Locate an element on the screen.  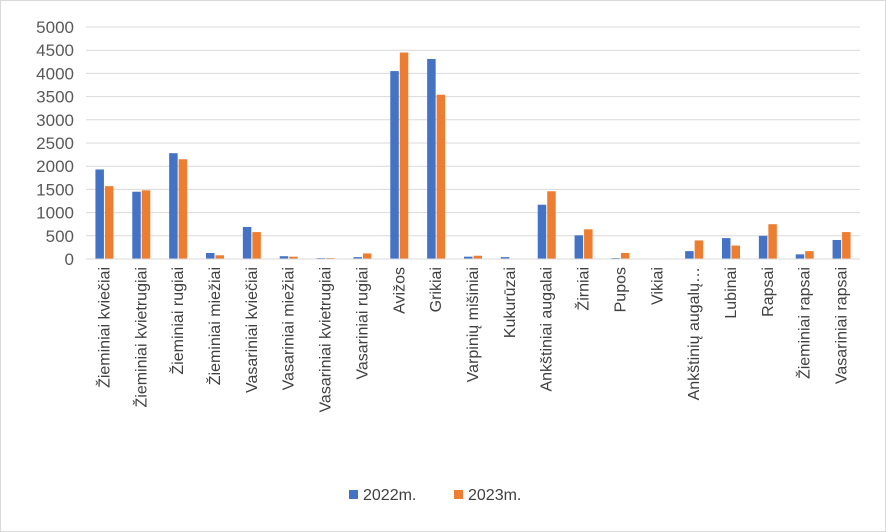
x-category-label: Vasariniai rapsai is located at coordinates (842, 325).